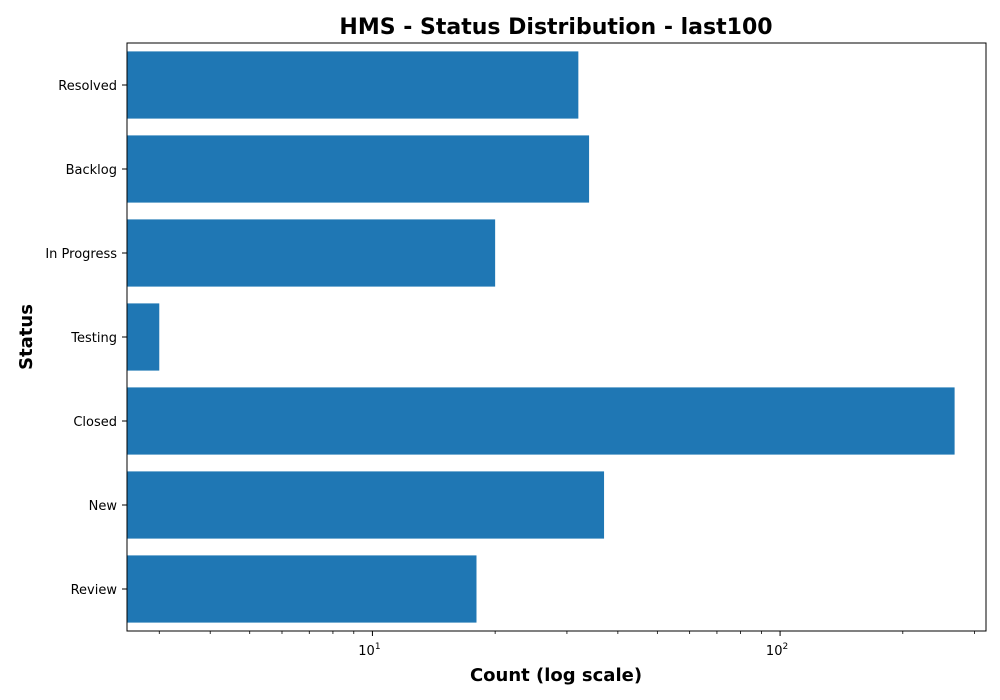 Image resolution: width=1000 pixels, height=700 pixels. I want to click on y-axis-label: Status, so click(26, 337).